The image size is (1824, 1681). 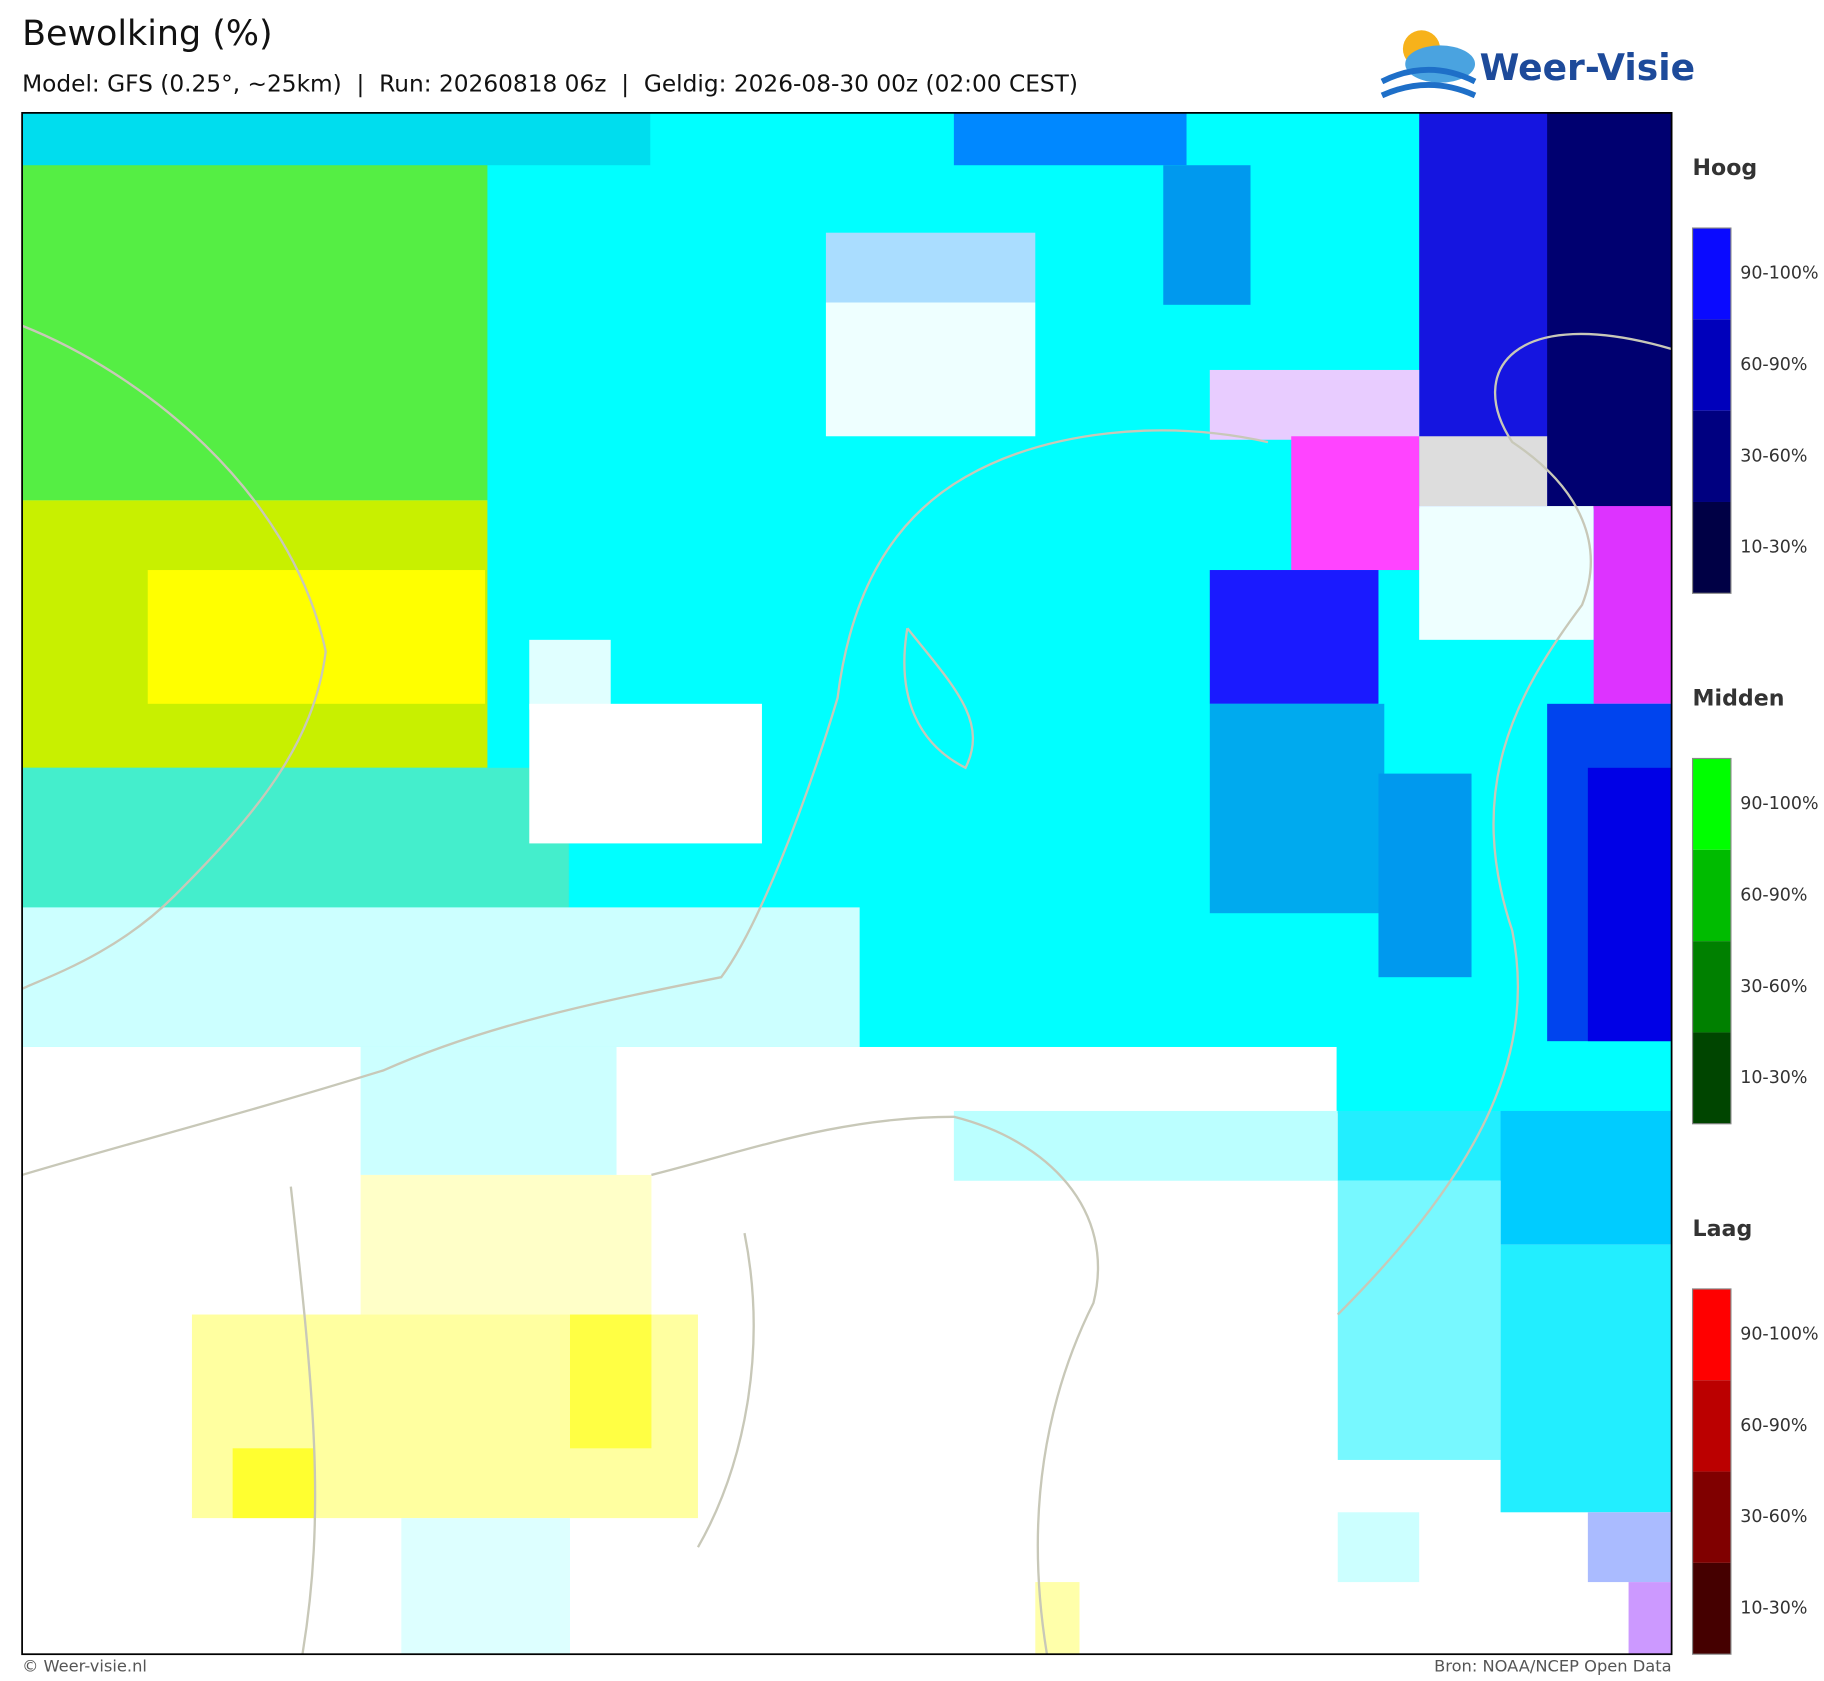 What do you see at coordinates (1553, 1666) in the screenshot?
I see `source: Bron: NOAA/NCEP Open Data` at bounding box center [1553, 1666].